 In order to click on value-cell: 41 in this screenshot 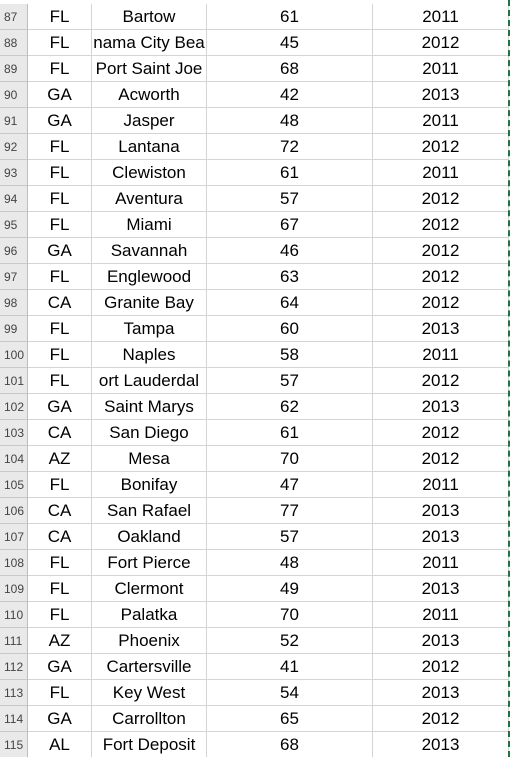, I will do `click(290, 667)`.